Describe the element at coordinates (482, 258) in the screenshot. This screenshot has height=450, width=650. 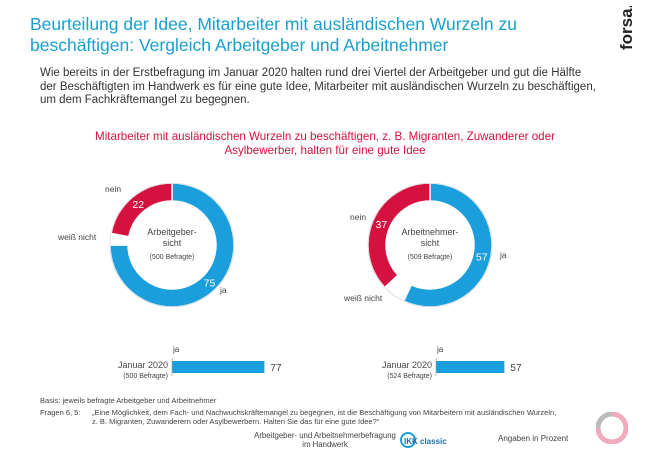
I see `donut-value-label: 57` at that location.